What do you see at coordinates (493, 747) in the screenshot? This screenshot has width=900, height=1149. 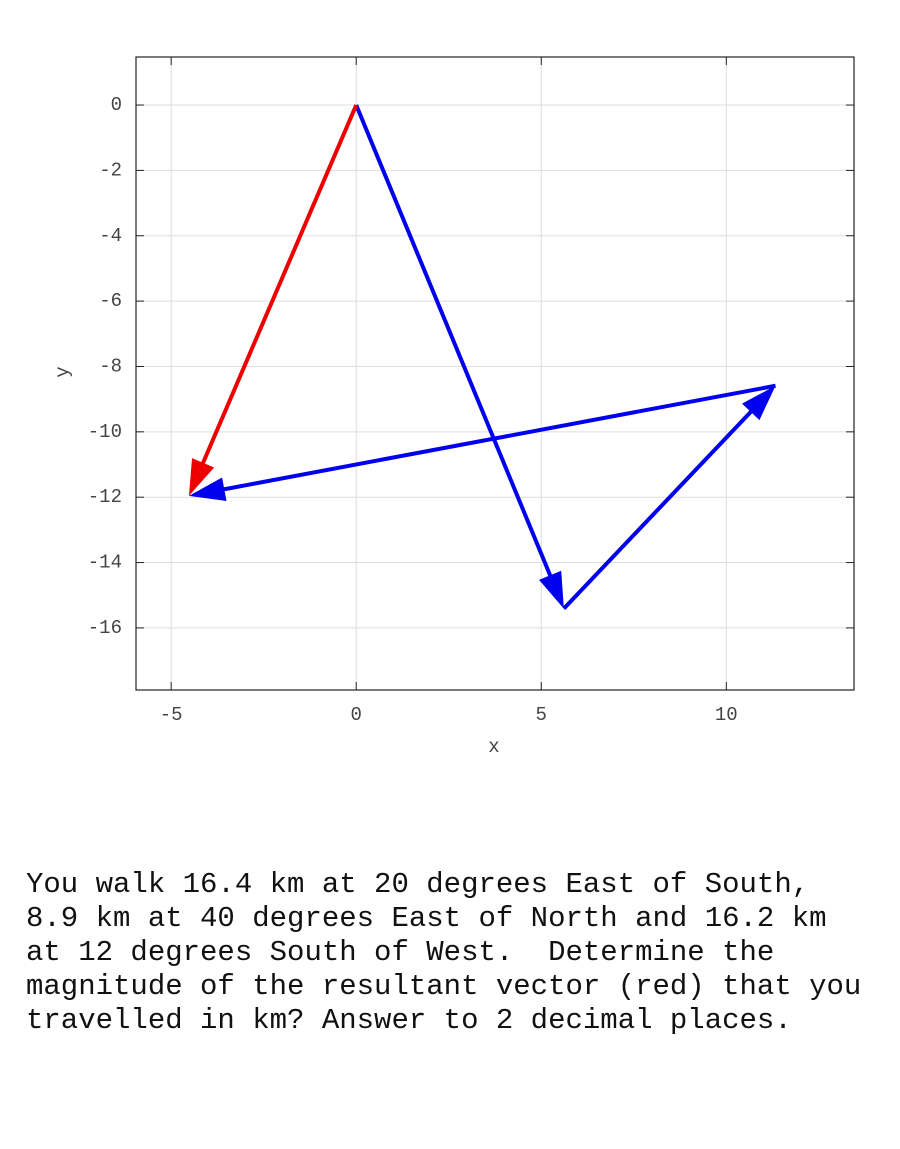 I see `x-axis-label: x` at bounding box center [493, 747].